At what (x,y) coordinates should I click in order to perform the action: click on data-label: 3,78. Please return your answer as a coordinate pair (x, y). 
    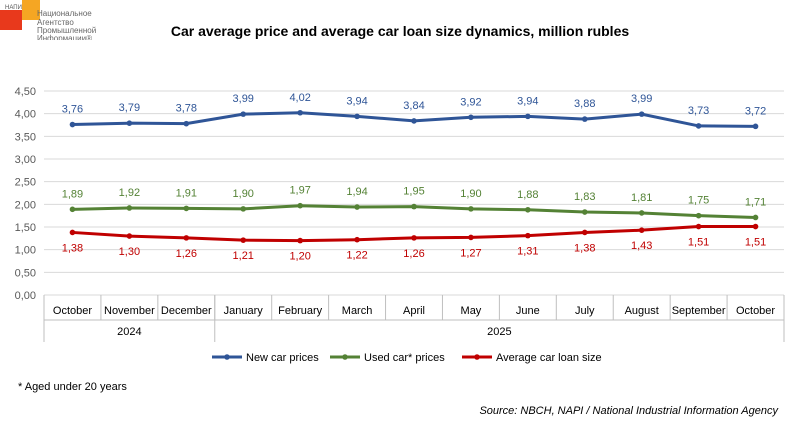
    Looking at the image, I should click on (186, 109).